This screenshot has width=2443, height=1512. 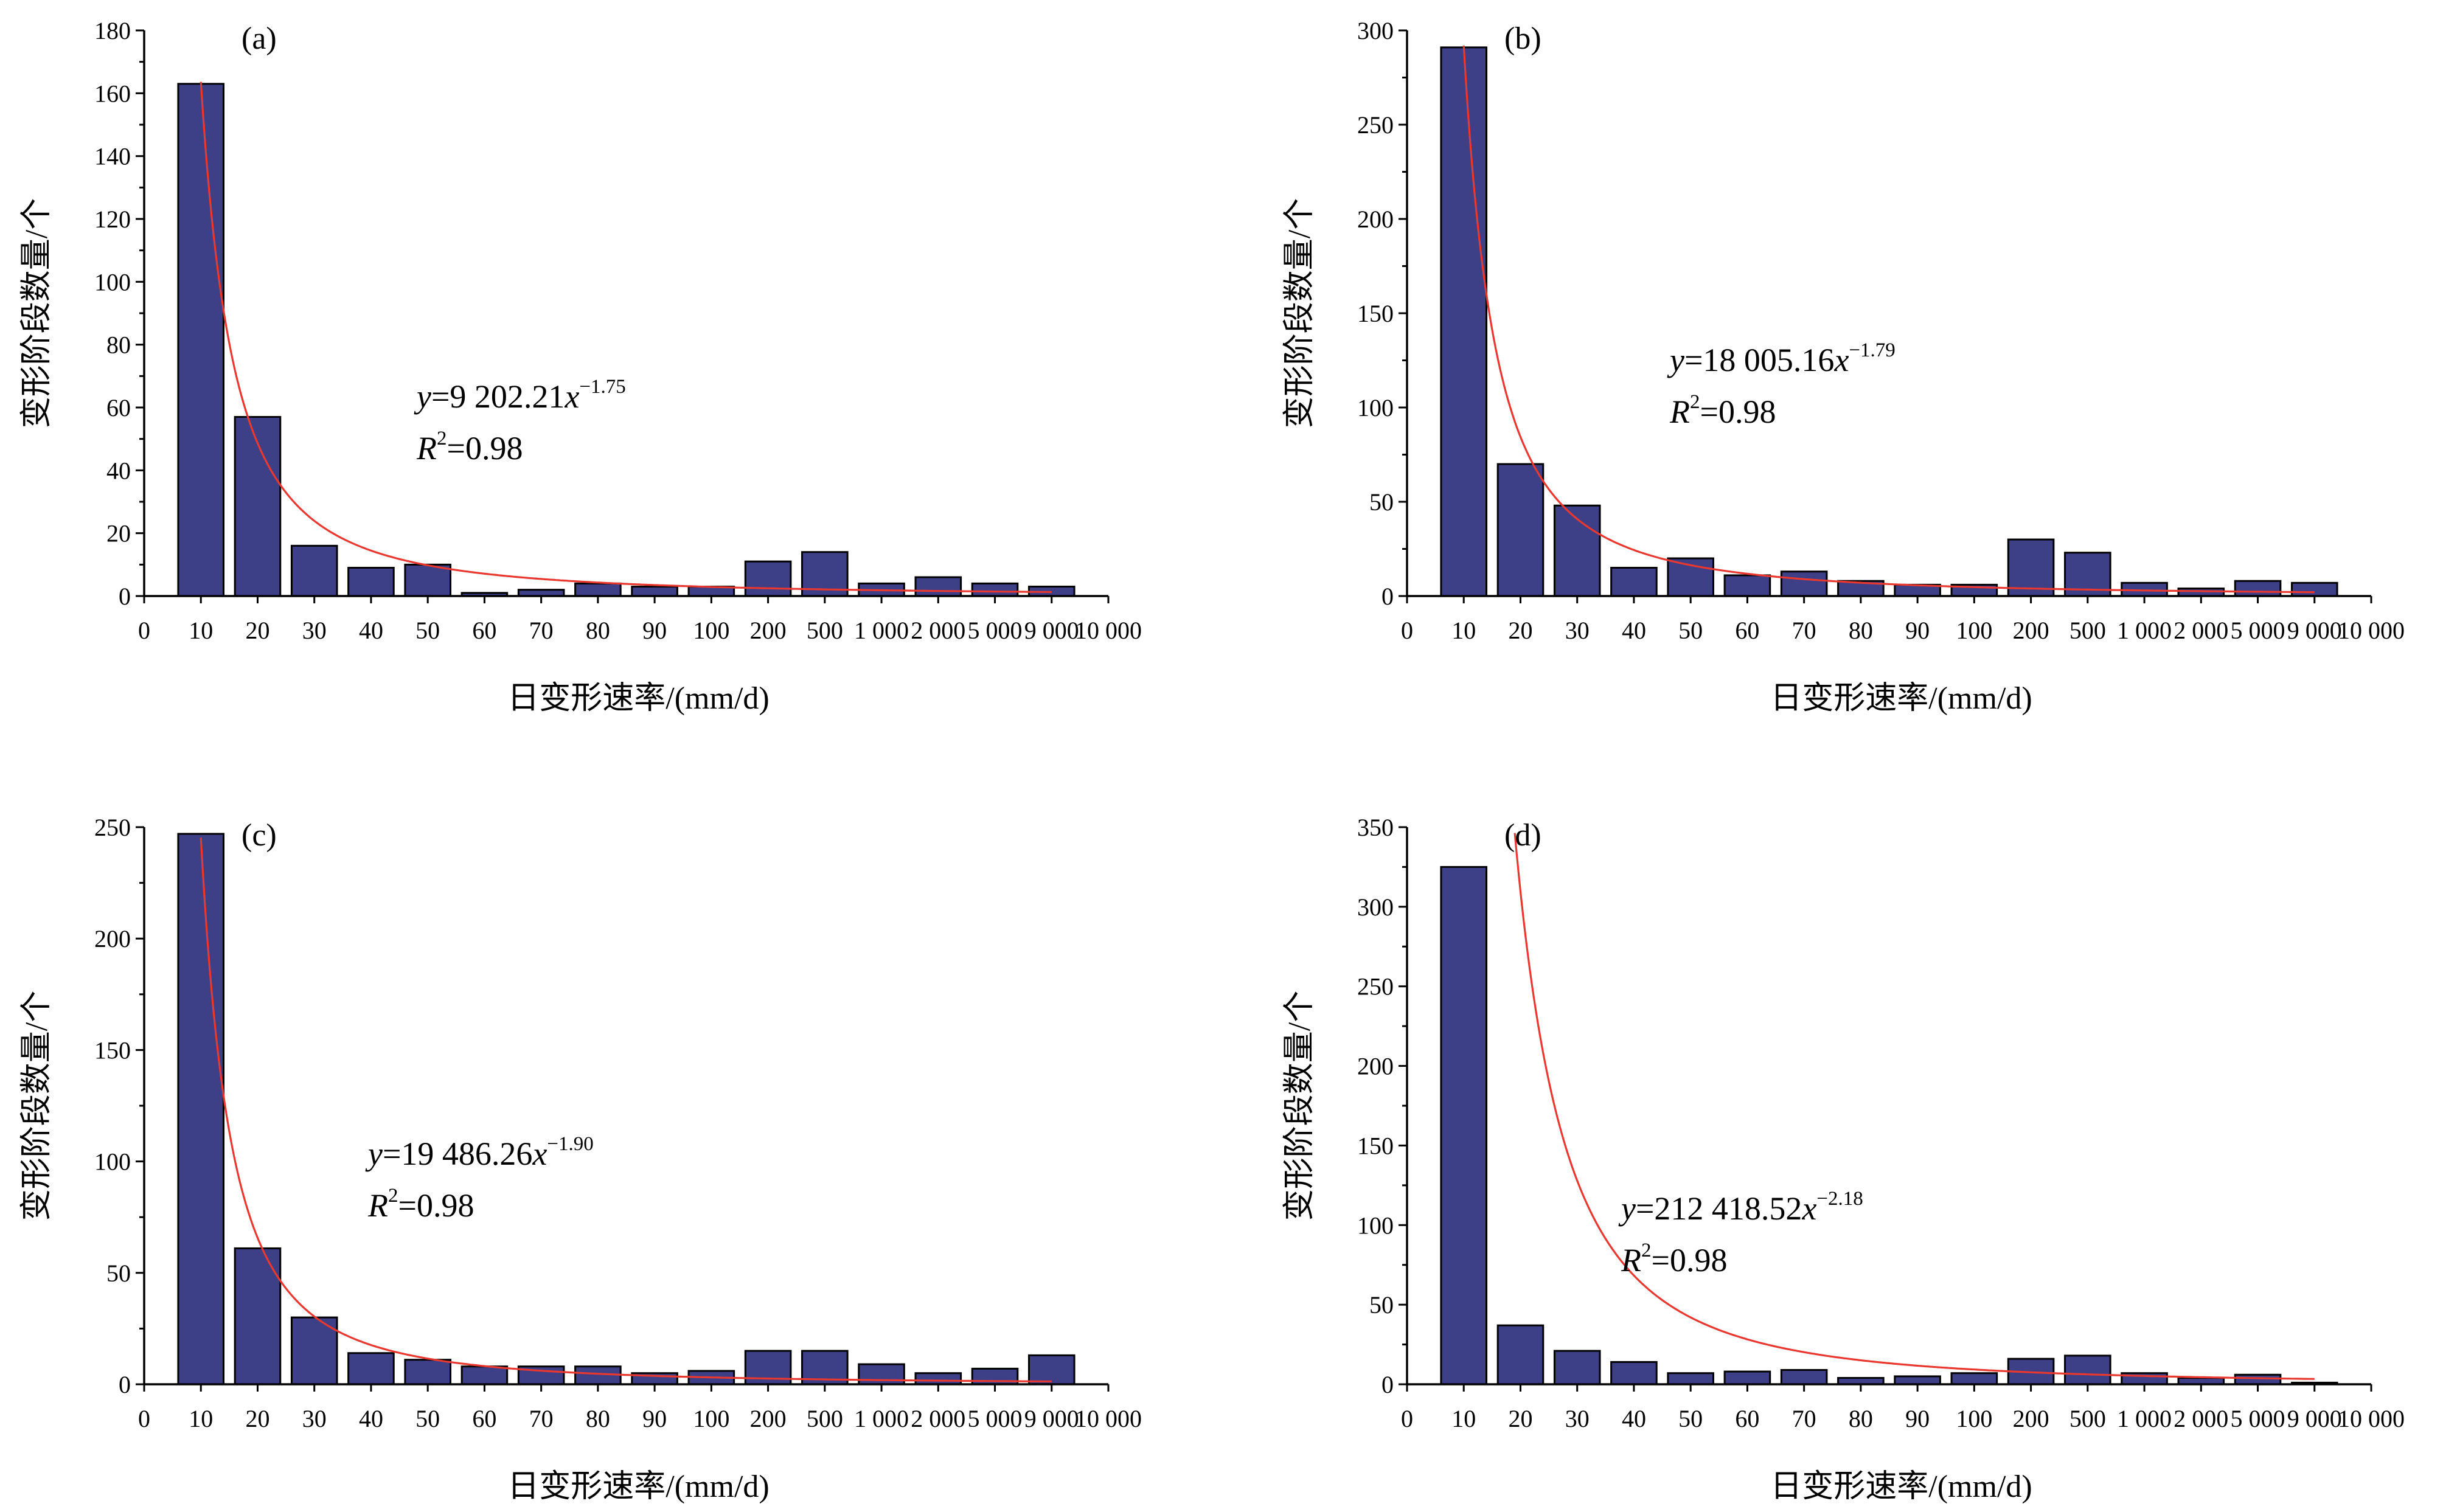 I want to click on fit-curve, so click(x=1914, y=1106).